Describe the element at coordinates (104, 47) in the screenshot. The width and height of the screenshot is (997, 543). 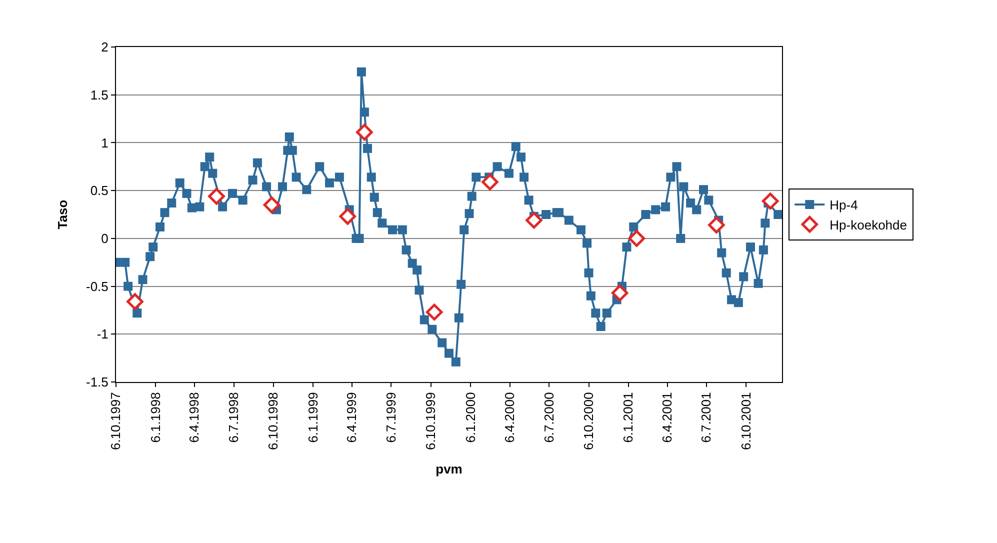
I see `y-tick-label: 2` at that location.